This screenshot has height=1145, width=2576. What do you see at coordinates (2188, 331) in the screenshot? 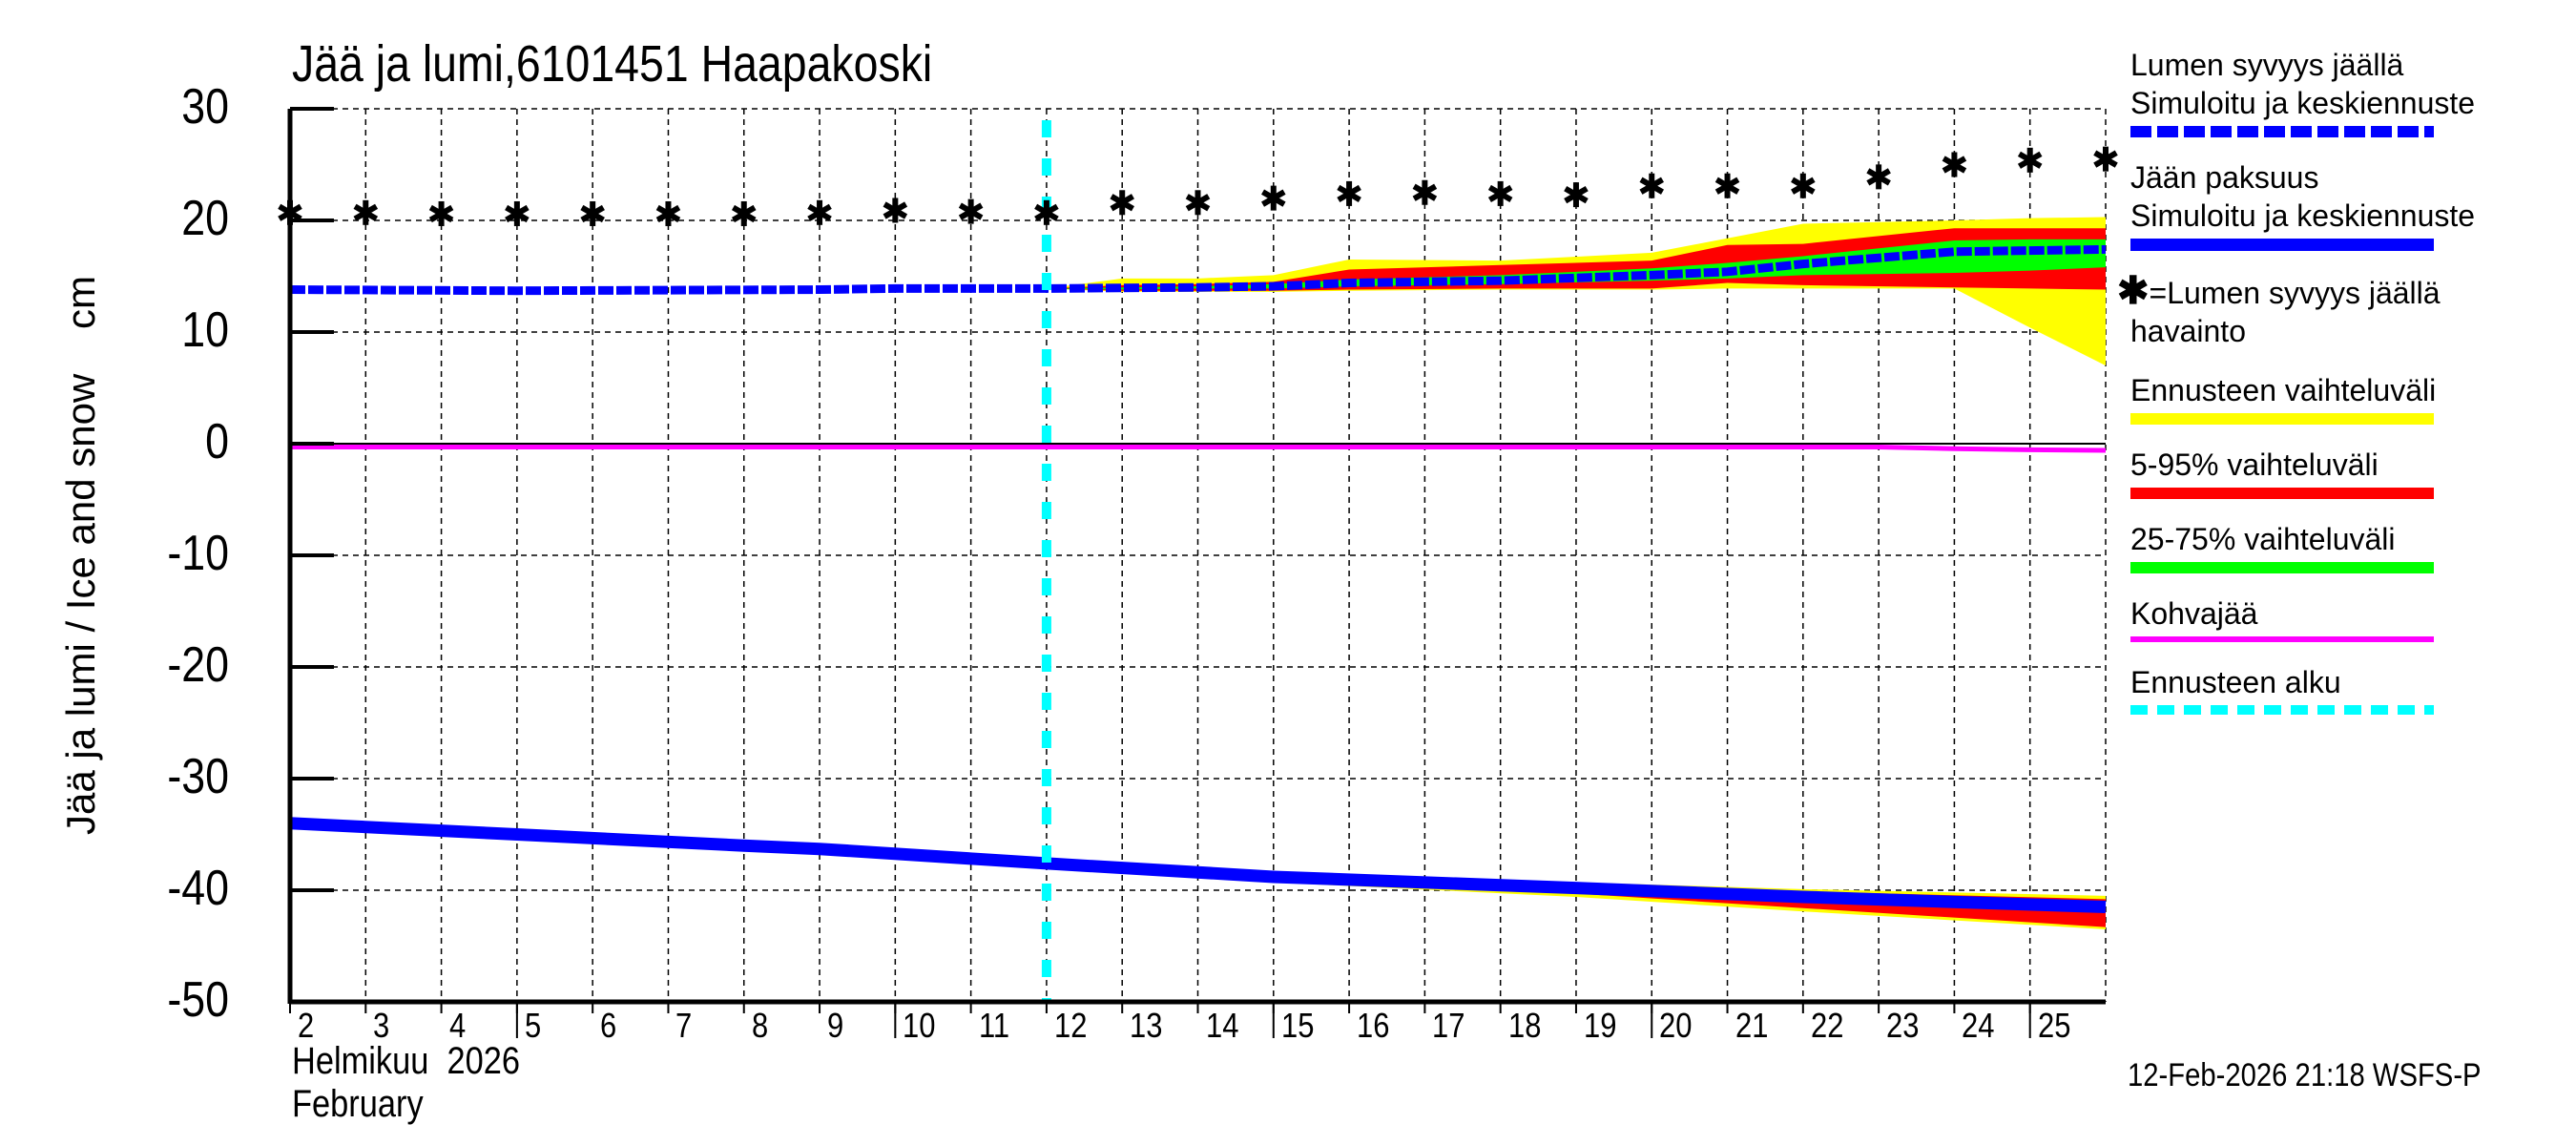
I see `legend-label: havainto` at bounding box center [2188, 331].